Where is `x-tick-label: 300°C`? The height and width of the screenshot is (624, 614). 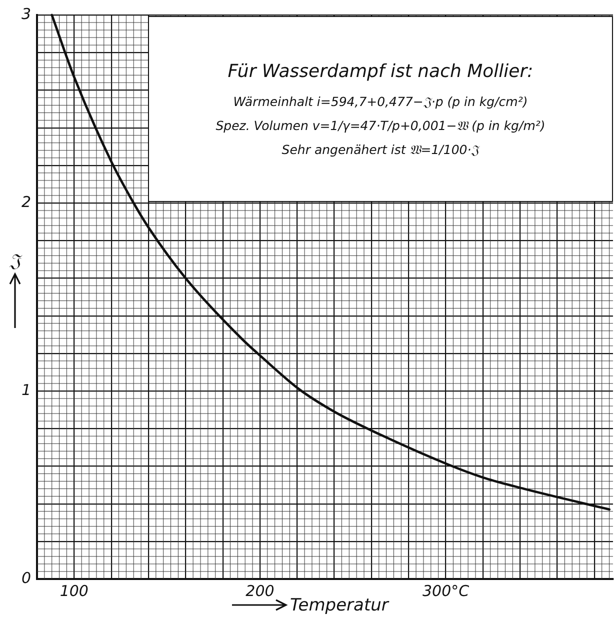 x-tick-label: 300°C is located at coordinates (446, 591).